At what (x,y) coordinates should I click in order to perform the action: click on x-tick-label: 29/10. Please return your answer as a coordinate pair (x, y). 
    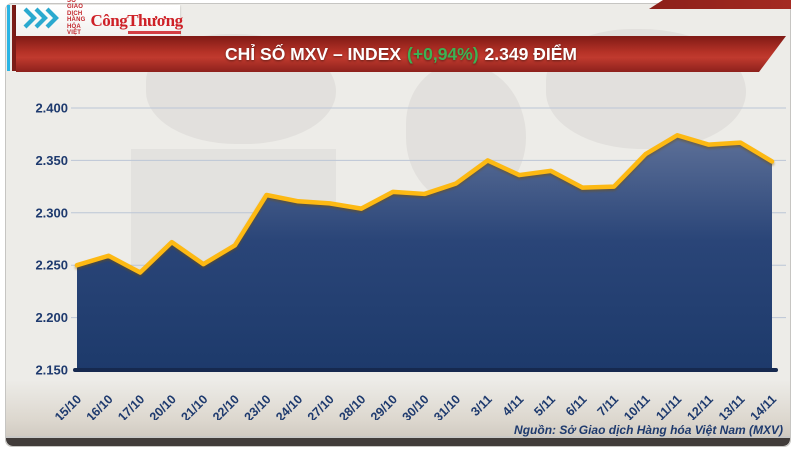
    Looking at the image, I should click on (384, 406).